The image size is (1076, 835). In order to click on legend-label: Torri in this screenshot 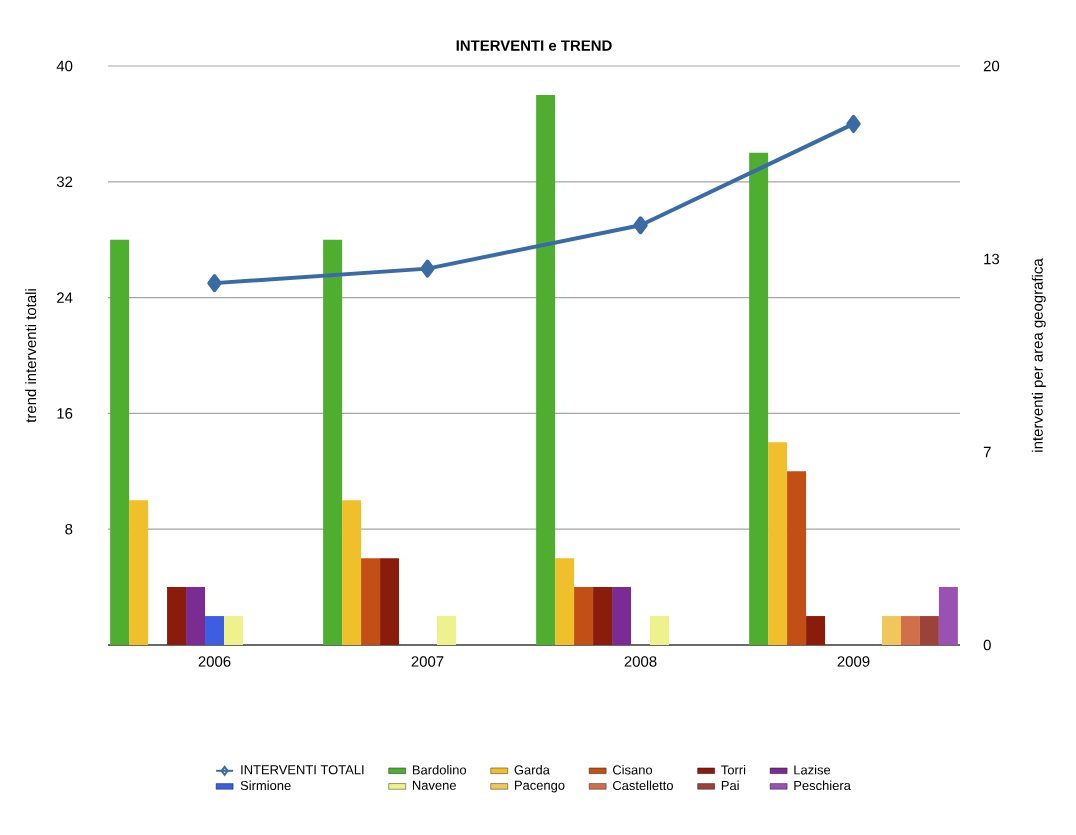, I will do `click(733, 769)`.